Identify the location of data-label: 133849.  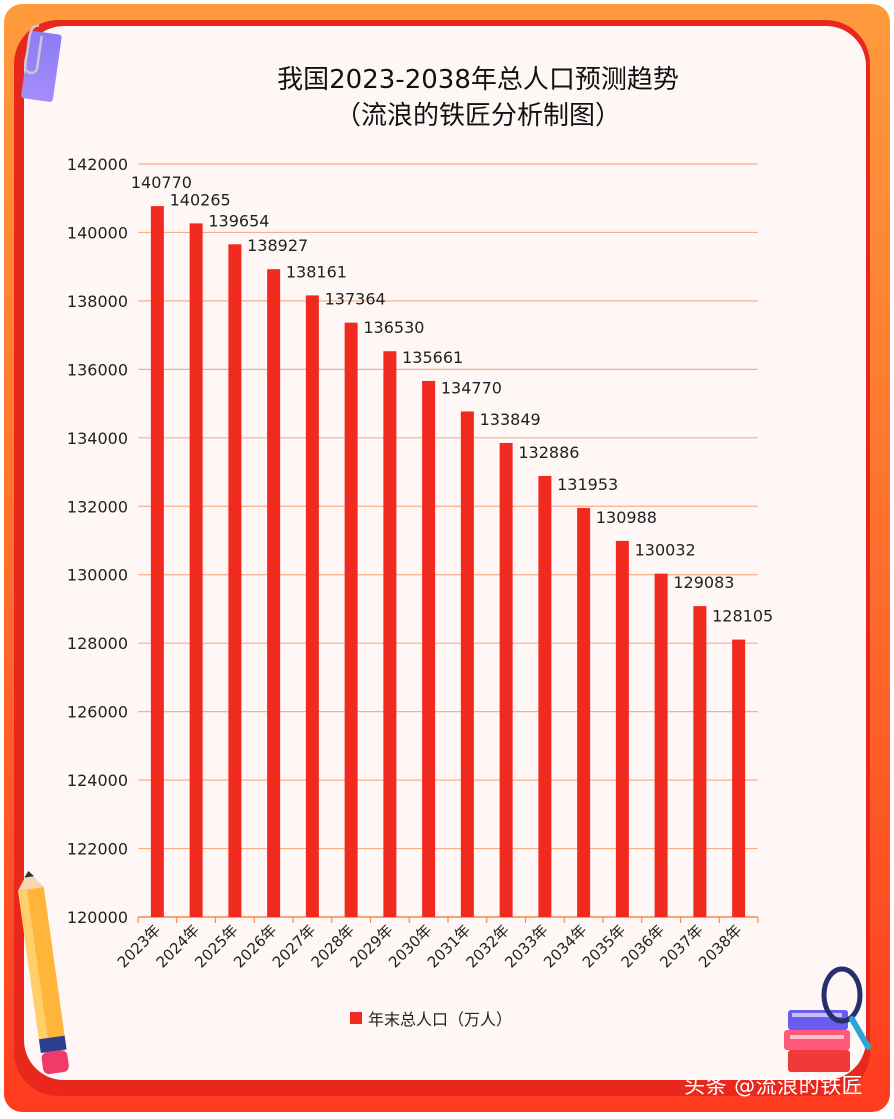
(510, 419).